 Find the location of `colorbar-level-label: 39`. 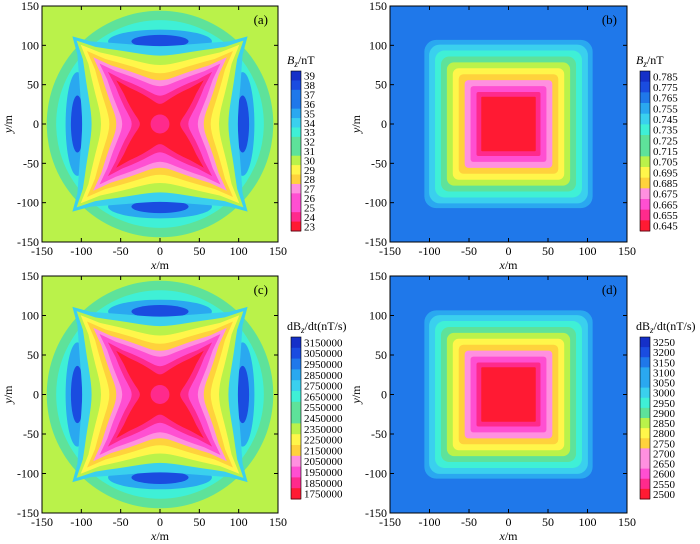

colorbar-level-label: 39 is located at coordinates (310, 77).